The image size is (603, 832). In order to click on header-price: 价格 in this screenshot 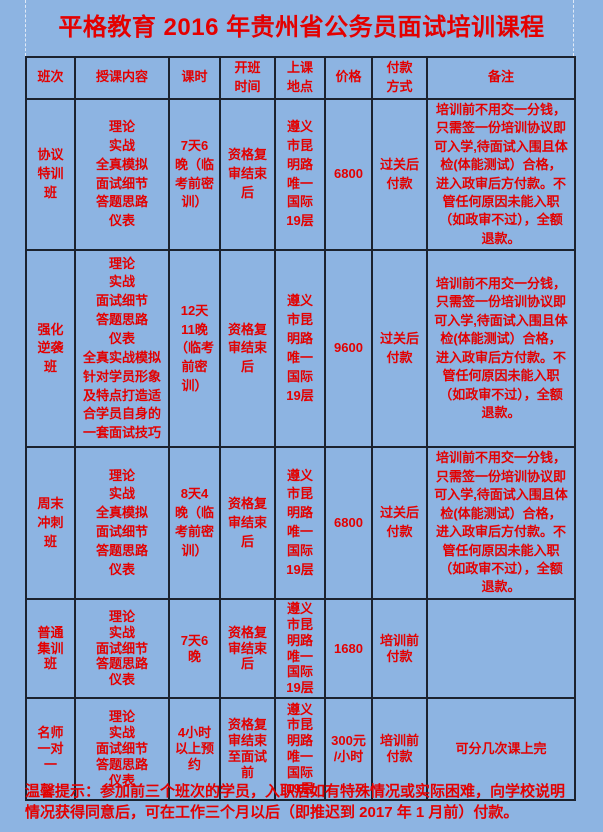, I will do `click(348, 78)`.